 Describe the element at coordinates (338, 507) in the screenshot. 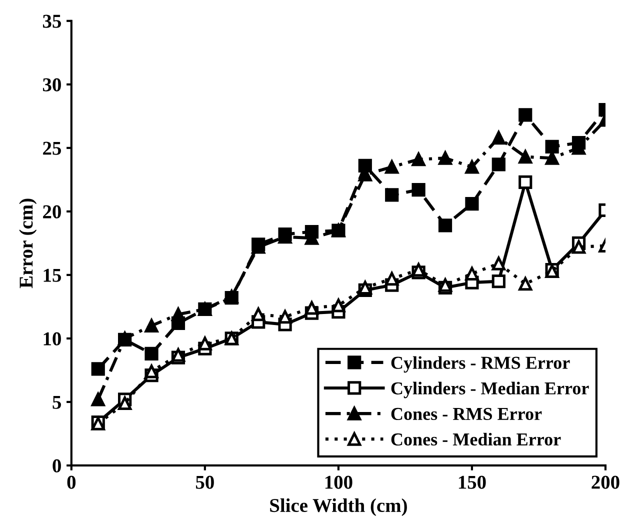

I see `x-axis-title: Slice Width (cm)` at that location.